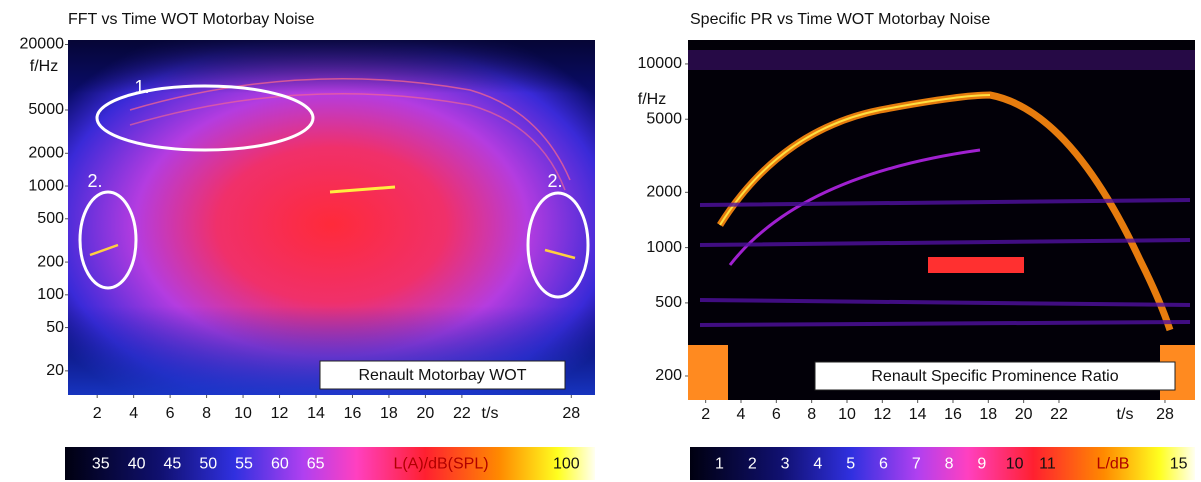 This screenshot has height=482, width=1201. I want to click on y-tick-label: 50, so click(55, 327).